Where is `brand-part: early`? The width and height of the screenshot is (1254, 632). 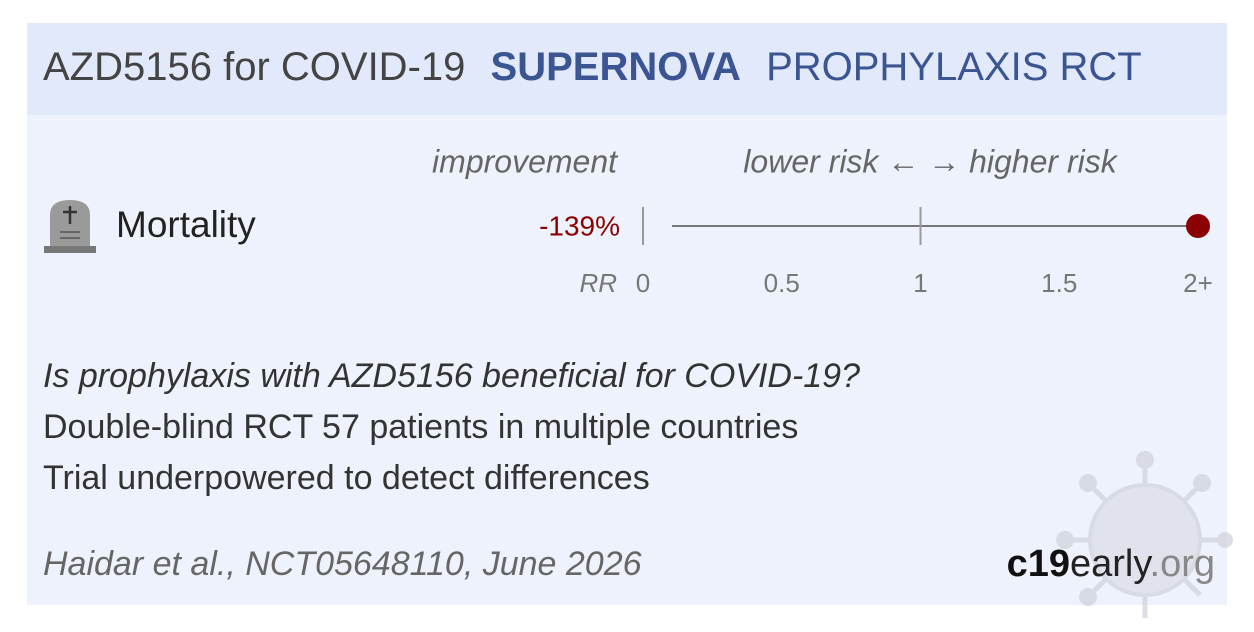
brand-part: early is located at coordinates (1111, 564).